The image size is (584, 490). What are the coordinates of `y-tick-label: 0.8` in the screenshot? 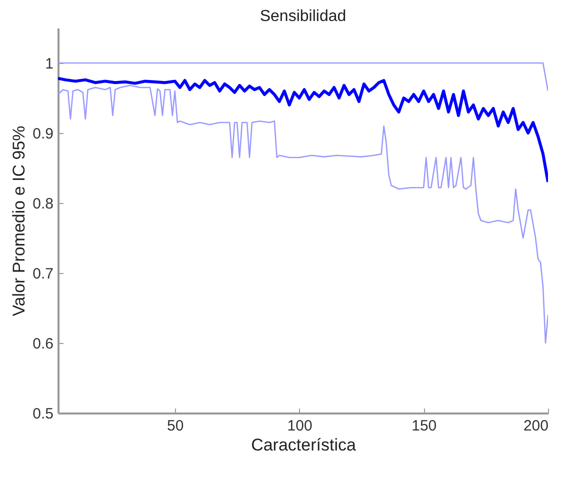 It's located at (43, 204).